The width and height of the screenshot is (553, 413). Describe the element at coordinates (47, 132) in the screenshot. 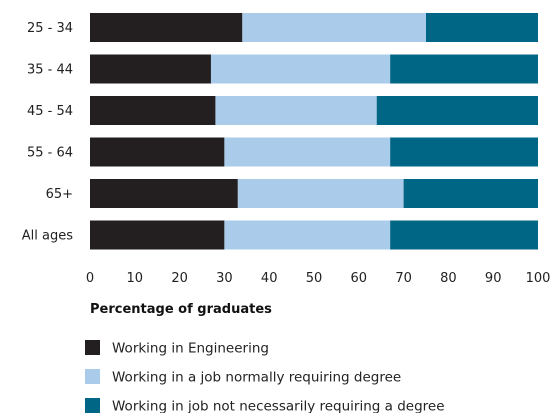

I see `category-labels: 25 - 34 35 - 44 45 - 54 55 - 64 65+ All ages` at that location.